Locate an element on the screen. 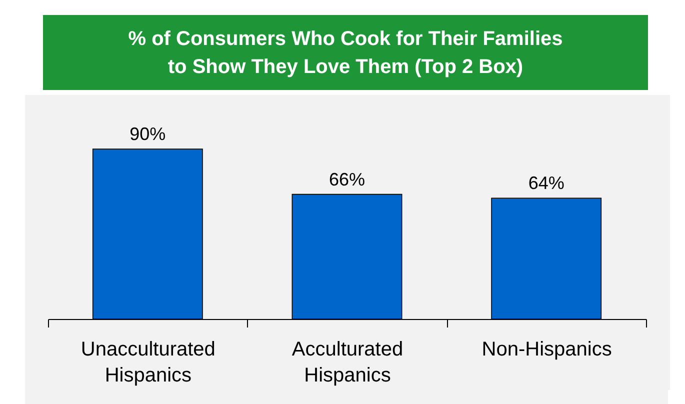 This screenshot has height=404, width=685. x-tick-label: Unacculturated Hispanics is located at coordinates (148, 362).